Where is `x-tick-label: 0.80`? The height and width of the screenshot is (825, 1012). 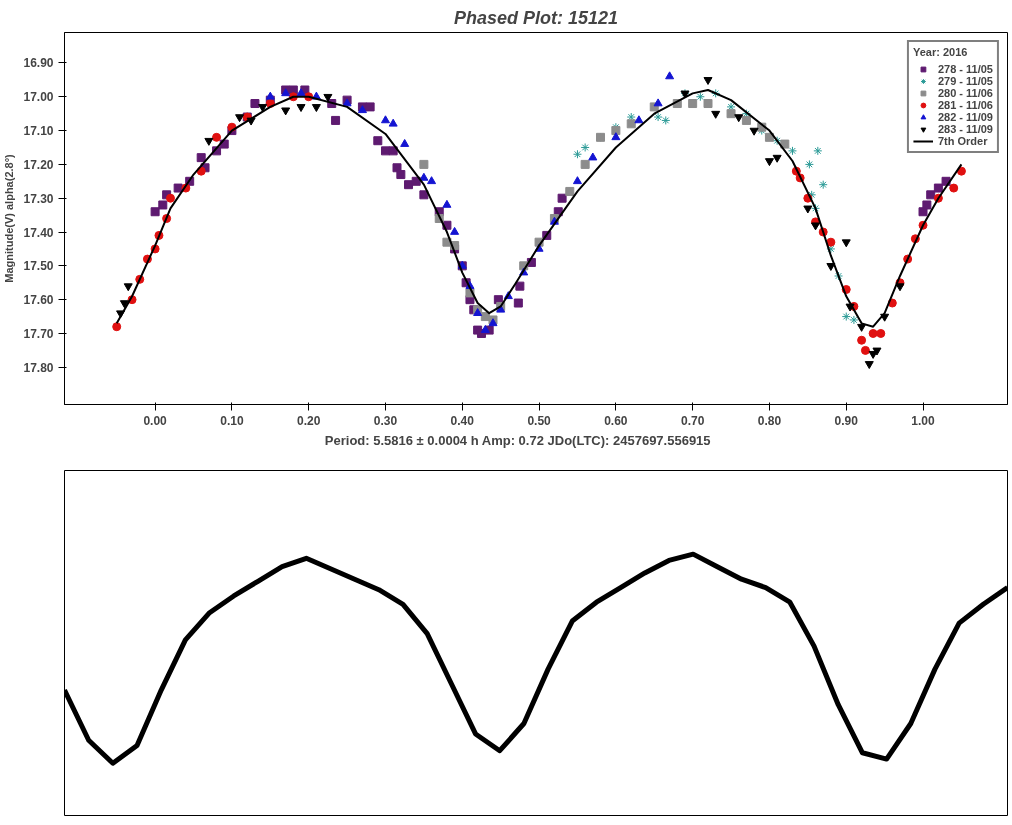
x-tick-label: 0.80 is located at coordinates (769, 420).